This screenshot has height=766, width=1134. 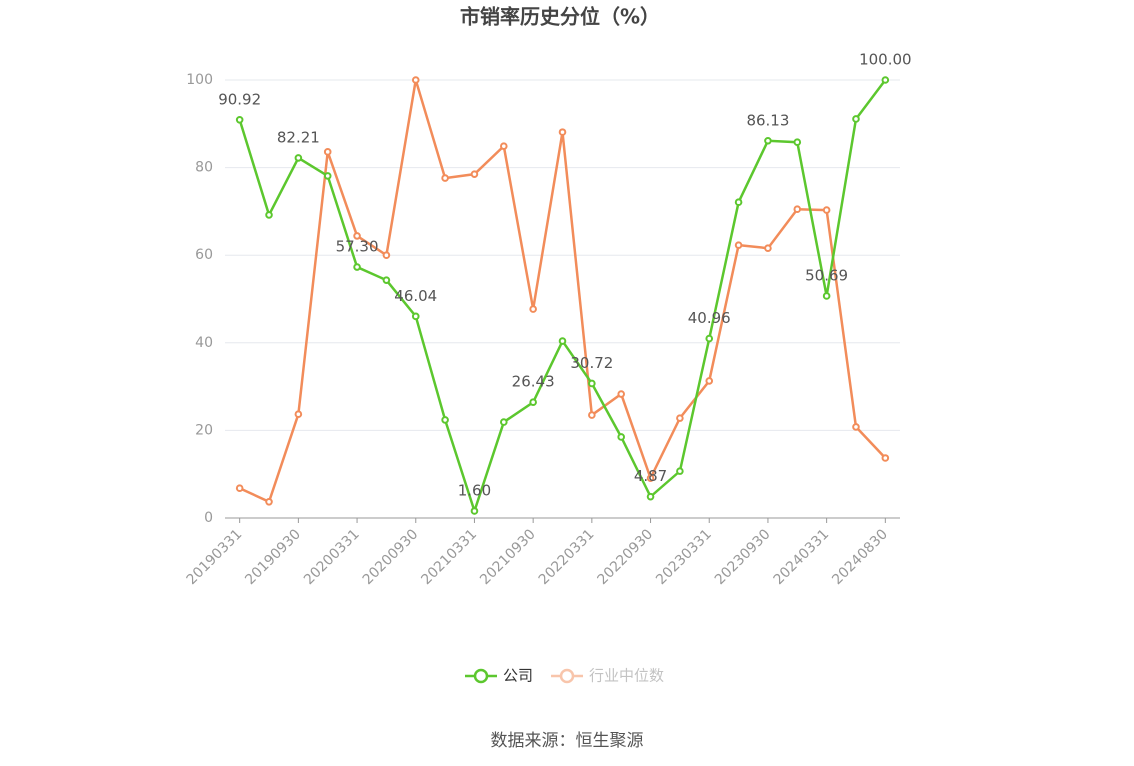 What do you see at coordinates (298, 137) in the screenshot?
I see `data-label: 82.21` at bounding box center [298, 137].